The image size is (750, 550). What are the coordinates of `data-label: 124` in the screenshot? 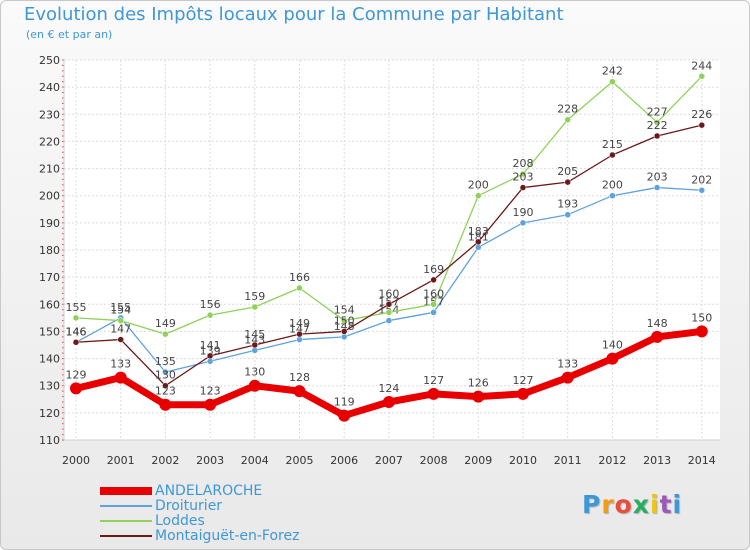 It's located at (388, 388).